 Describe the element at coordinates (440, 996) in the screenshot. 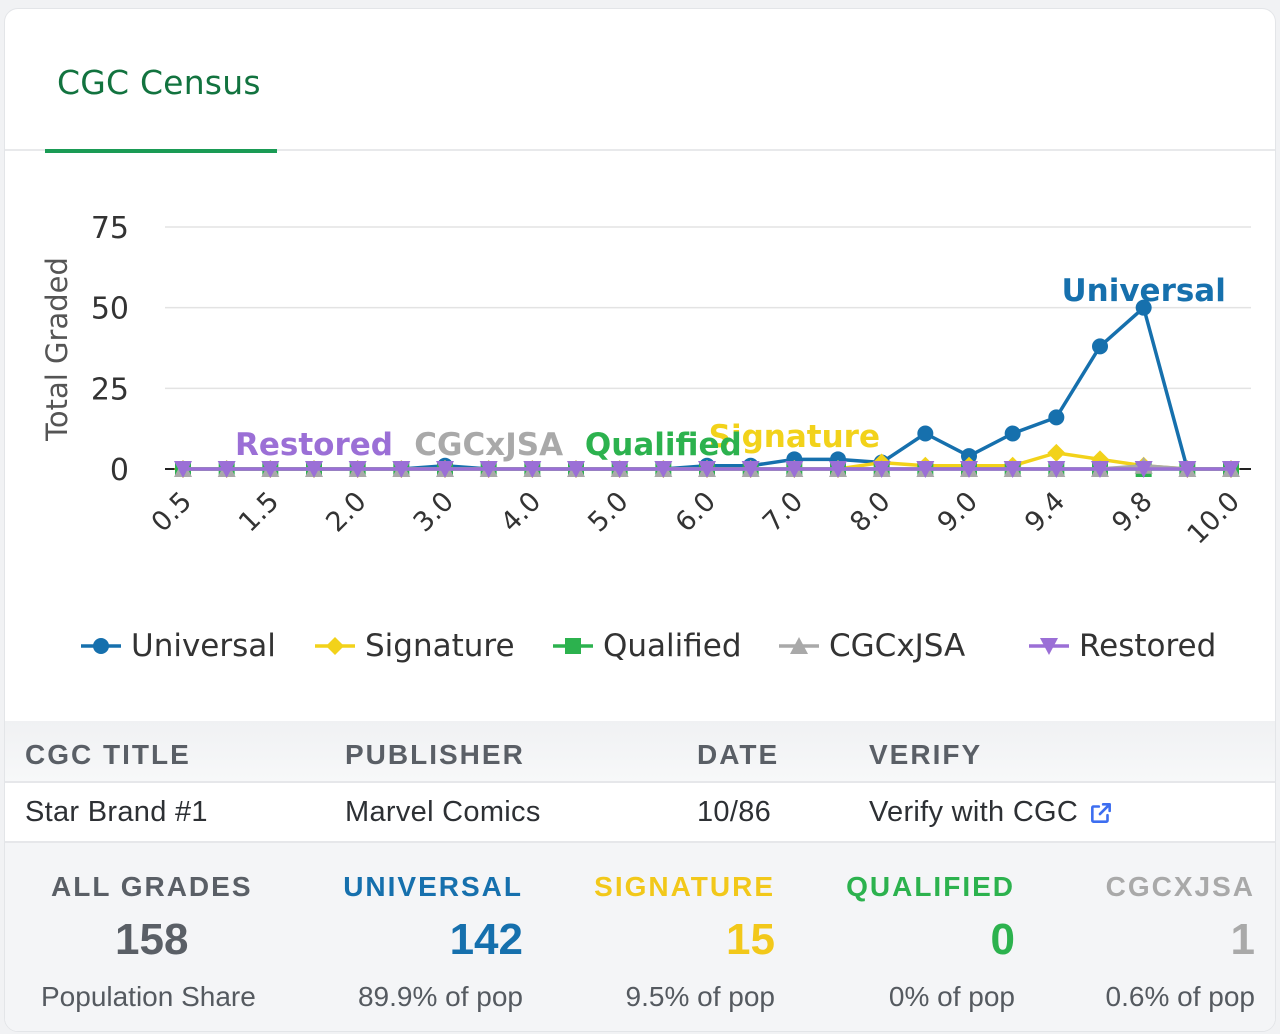

I see `stat-subtext: 89.9% of pop` at that location.